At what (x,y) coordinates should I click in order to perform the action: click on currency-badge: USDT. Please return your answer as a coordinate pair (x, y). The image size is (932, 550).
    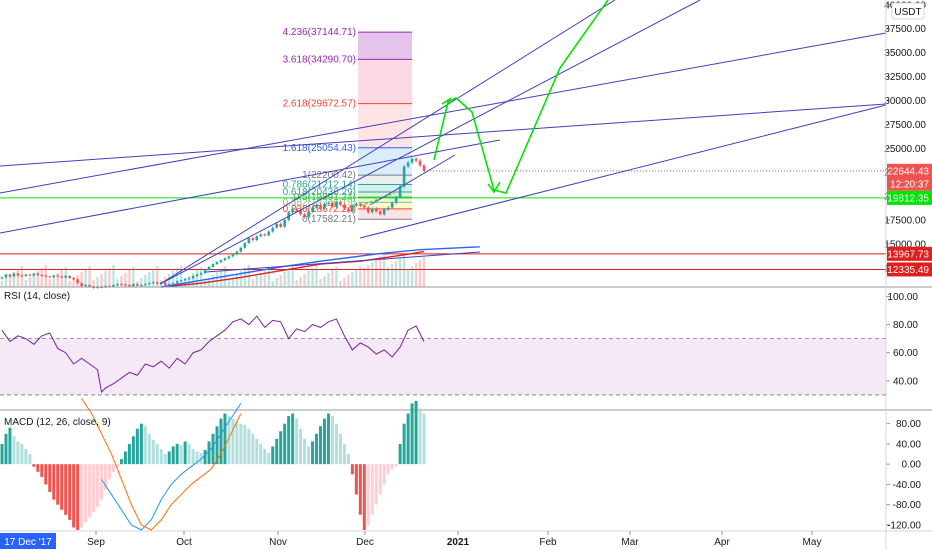
    Looking at the image, I should click on (908, 11).